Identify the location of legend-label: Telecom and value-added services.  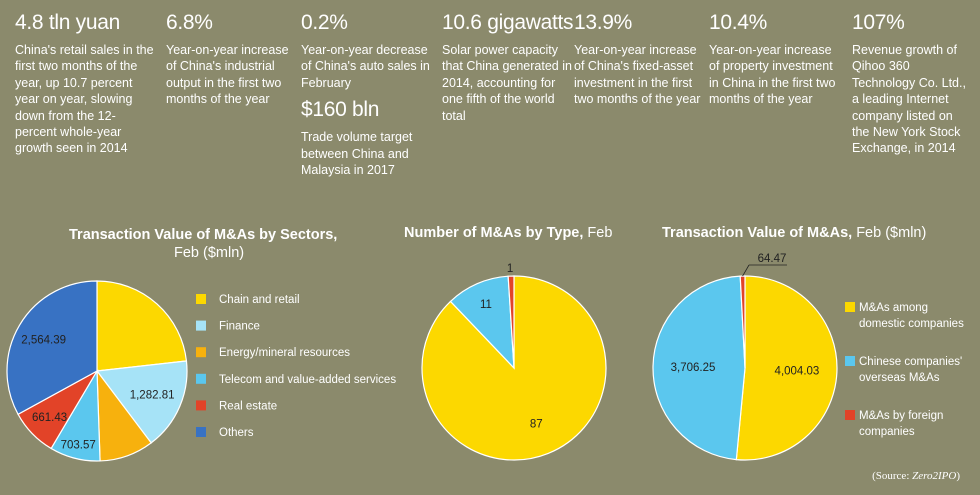
(307, 380).